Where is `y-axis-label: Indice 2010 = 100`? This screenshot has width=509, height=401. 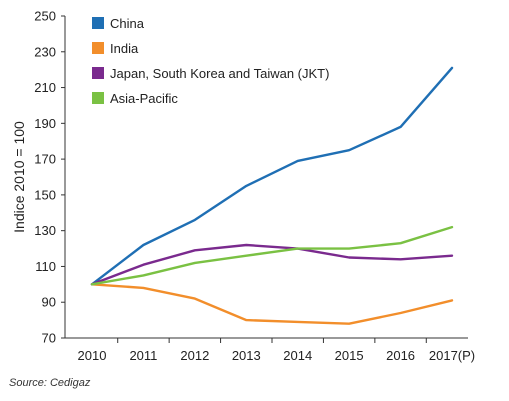 y-axis-label: Indice 2010 = 100 is located at coordinates (19, 177).